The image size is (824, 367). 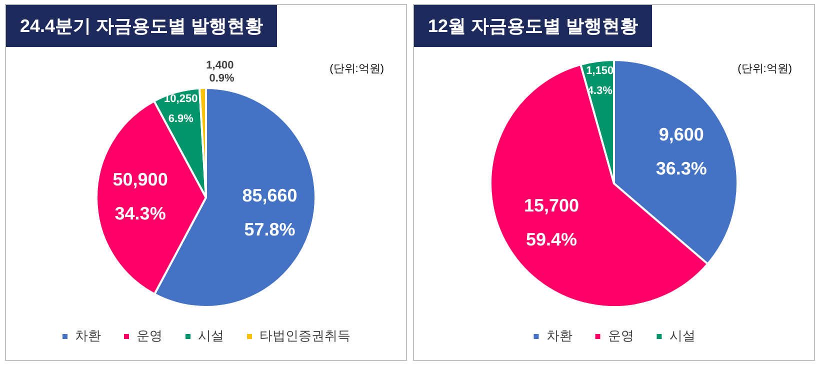 I want to click on data-label: 1,400 0.9%, so click(x=220, y=72).